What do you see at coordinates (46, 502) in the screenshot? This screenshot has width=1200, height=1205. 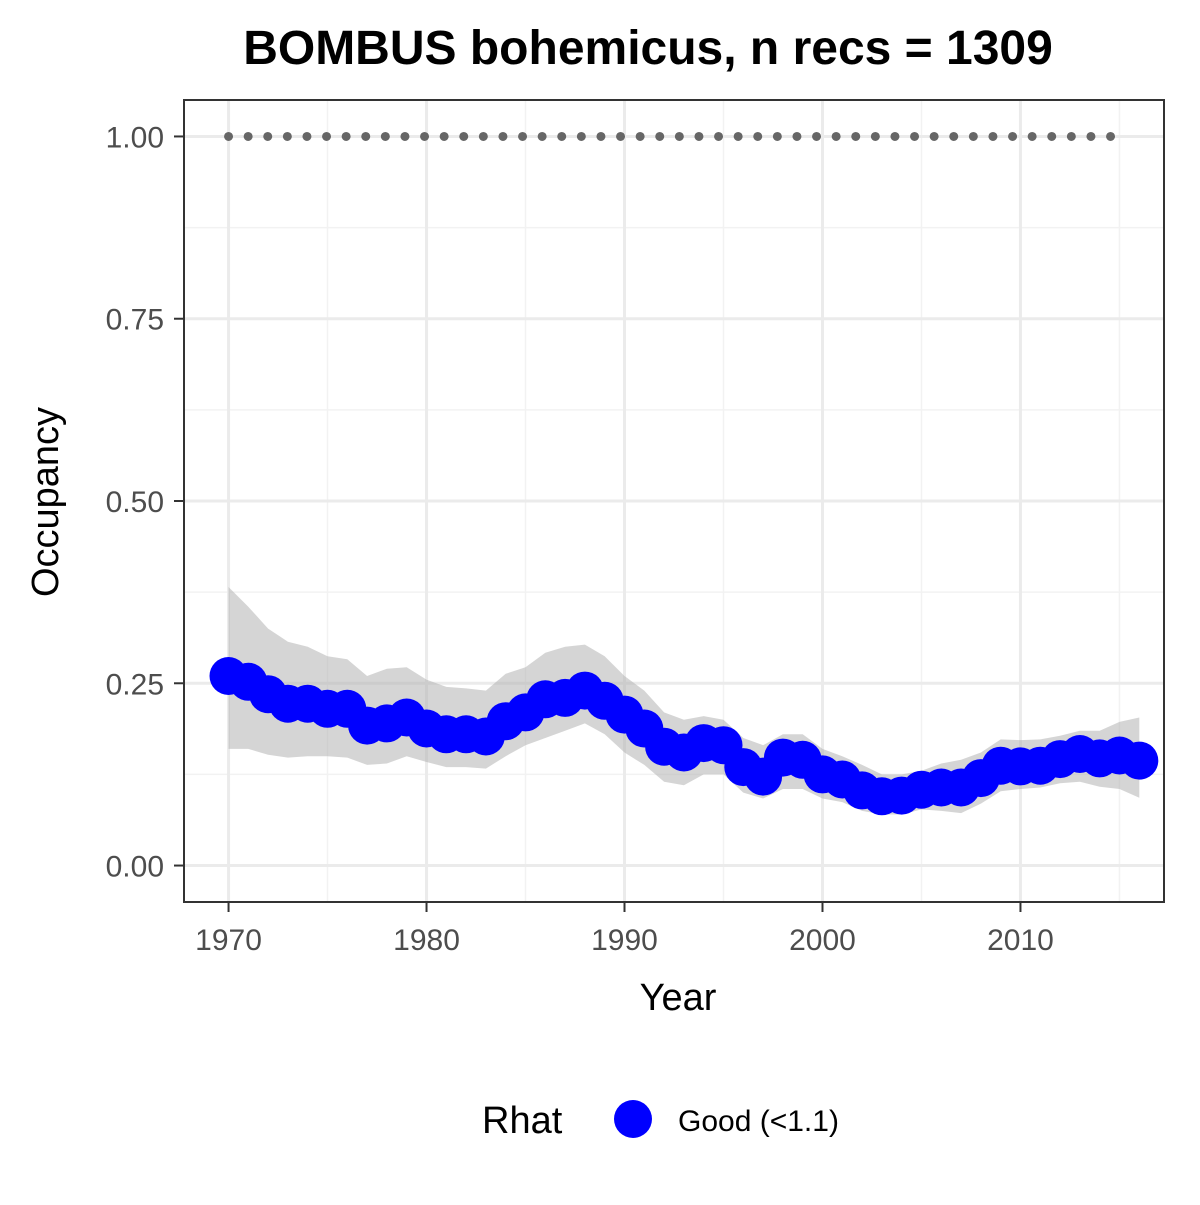 I see `y-axis-title: Occupancy` at bounding box center [46, 502].